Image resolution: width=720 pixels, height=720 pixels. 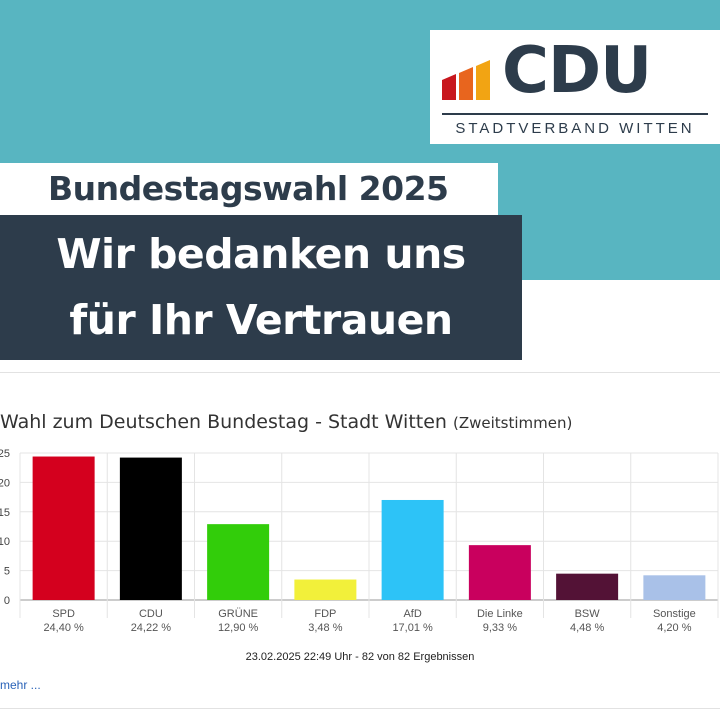 I want to click on category-label: Die Linke, so click(x=500, y=614).